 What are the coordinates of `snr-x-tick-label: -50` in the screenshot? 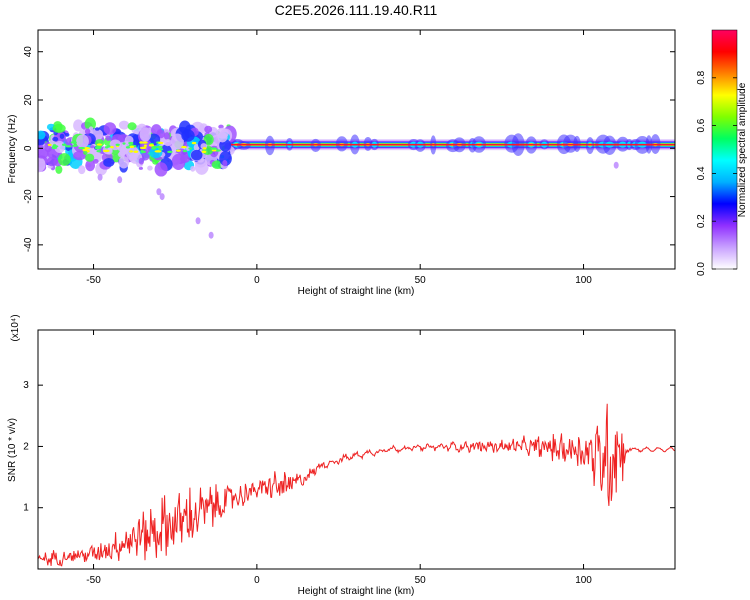 It's located at (93, 580).